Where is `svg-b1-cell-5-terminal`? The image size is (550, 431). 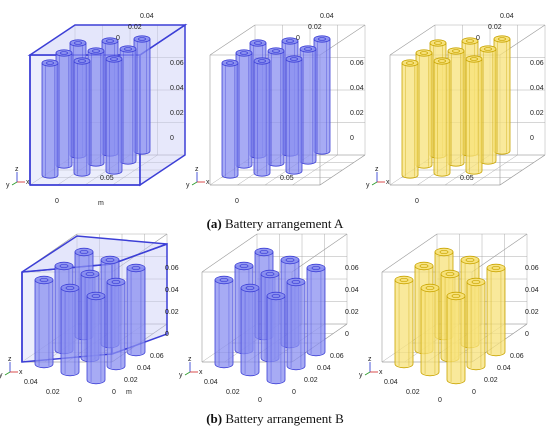 svg-b1-cell-5-terminal is located at coordinates (116, 282).